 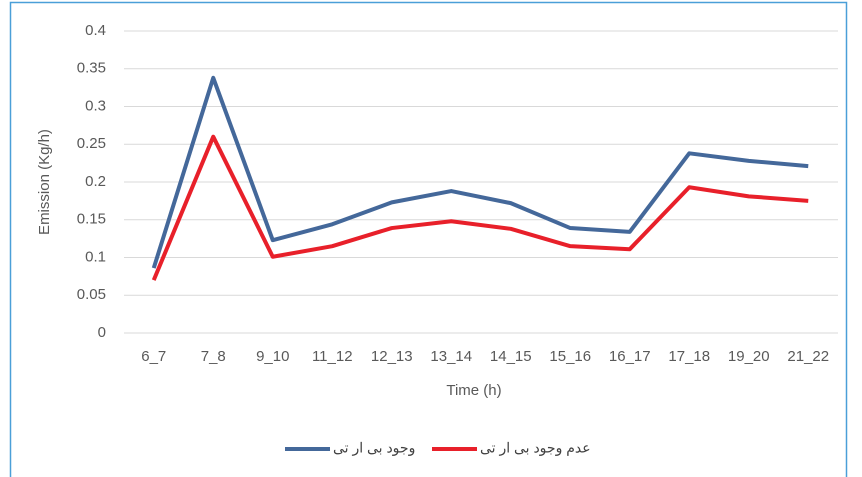 What do you see at coordinates (91, 294) in the screenshot?
I see `y-tick-label: 0.05` at bounding box center [91, 294].